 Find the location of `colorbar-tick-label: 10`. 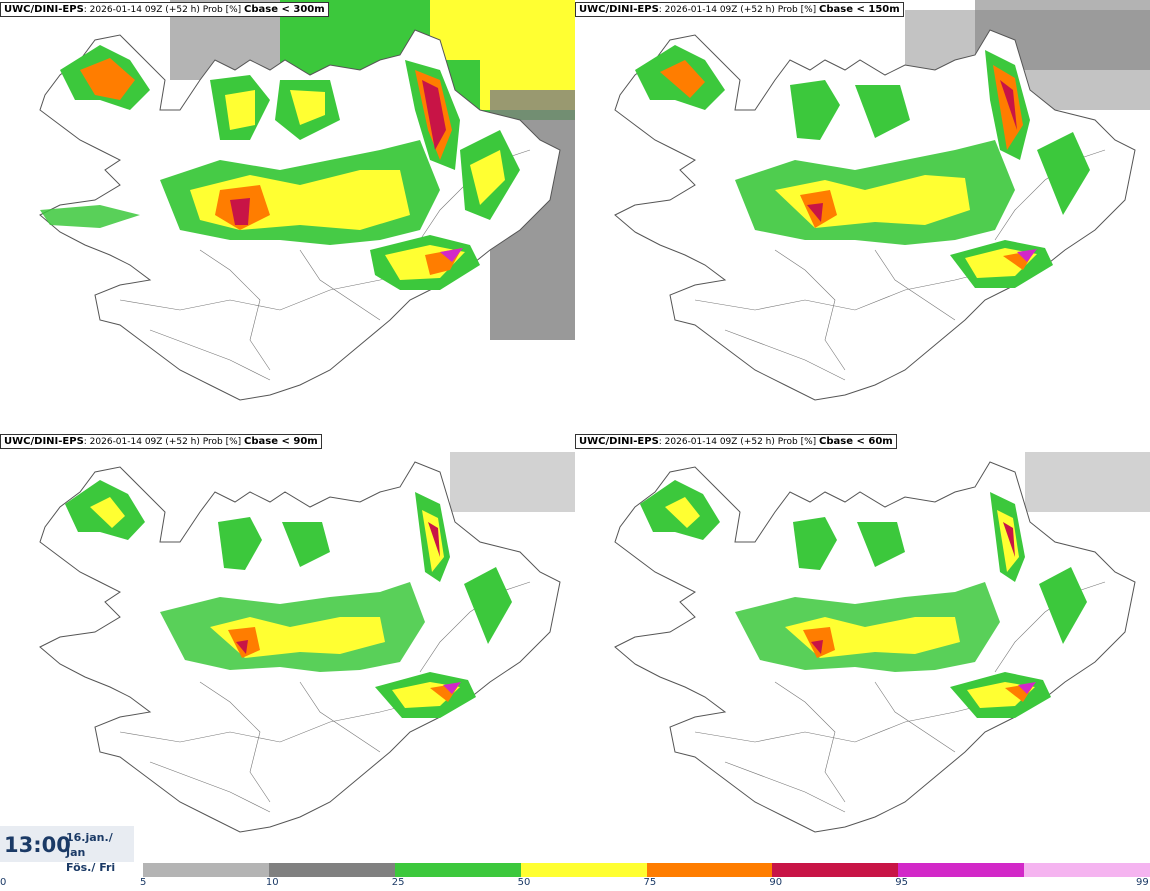

colorbar-tick-label: 10 is located at coordinates (272, 882).